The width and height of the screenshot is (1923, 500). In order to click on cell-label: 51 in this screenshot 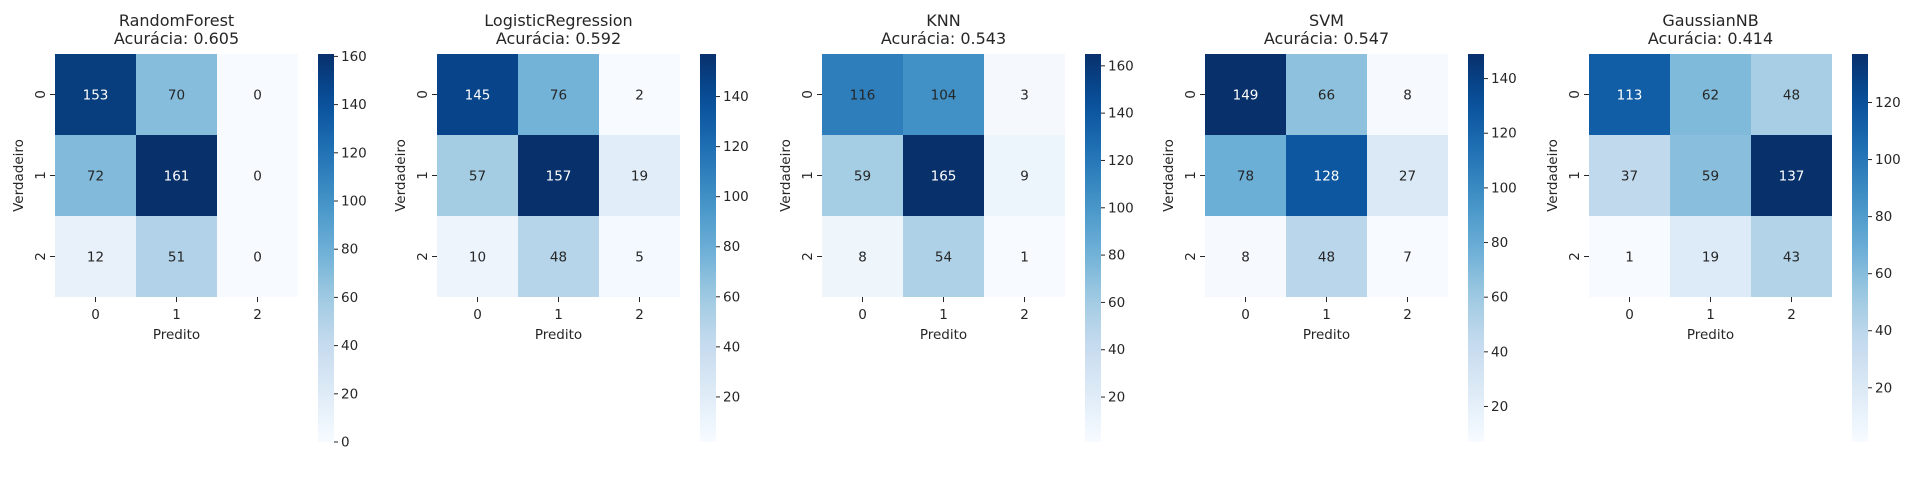, I will do `click(176, 258)`.